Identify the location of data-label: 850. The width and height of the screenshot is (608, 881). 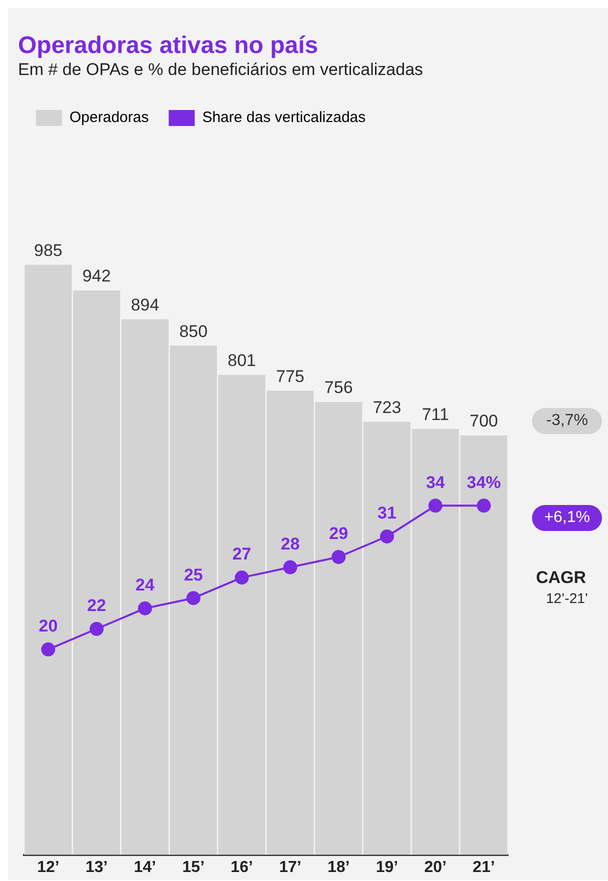
(193, 331).